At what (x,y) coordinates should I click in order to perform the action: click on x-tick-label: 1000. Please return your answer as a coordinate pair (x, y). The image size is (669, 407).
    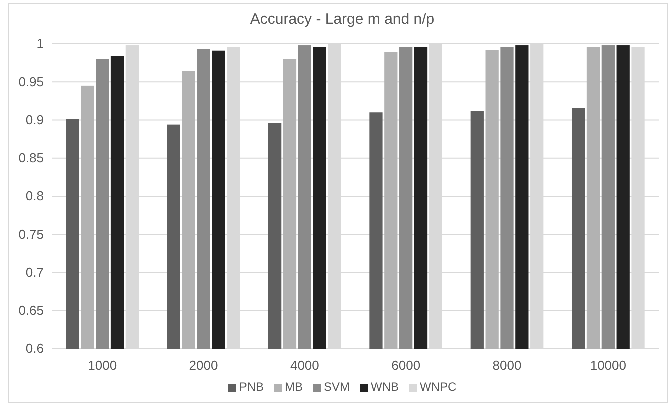
    Looking at the image, I should click on (103, 366).